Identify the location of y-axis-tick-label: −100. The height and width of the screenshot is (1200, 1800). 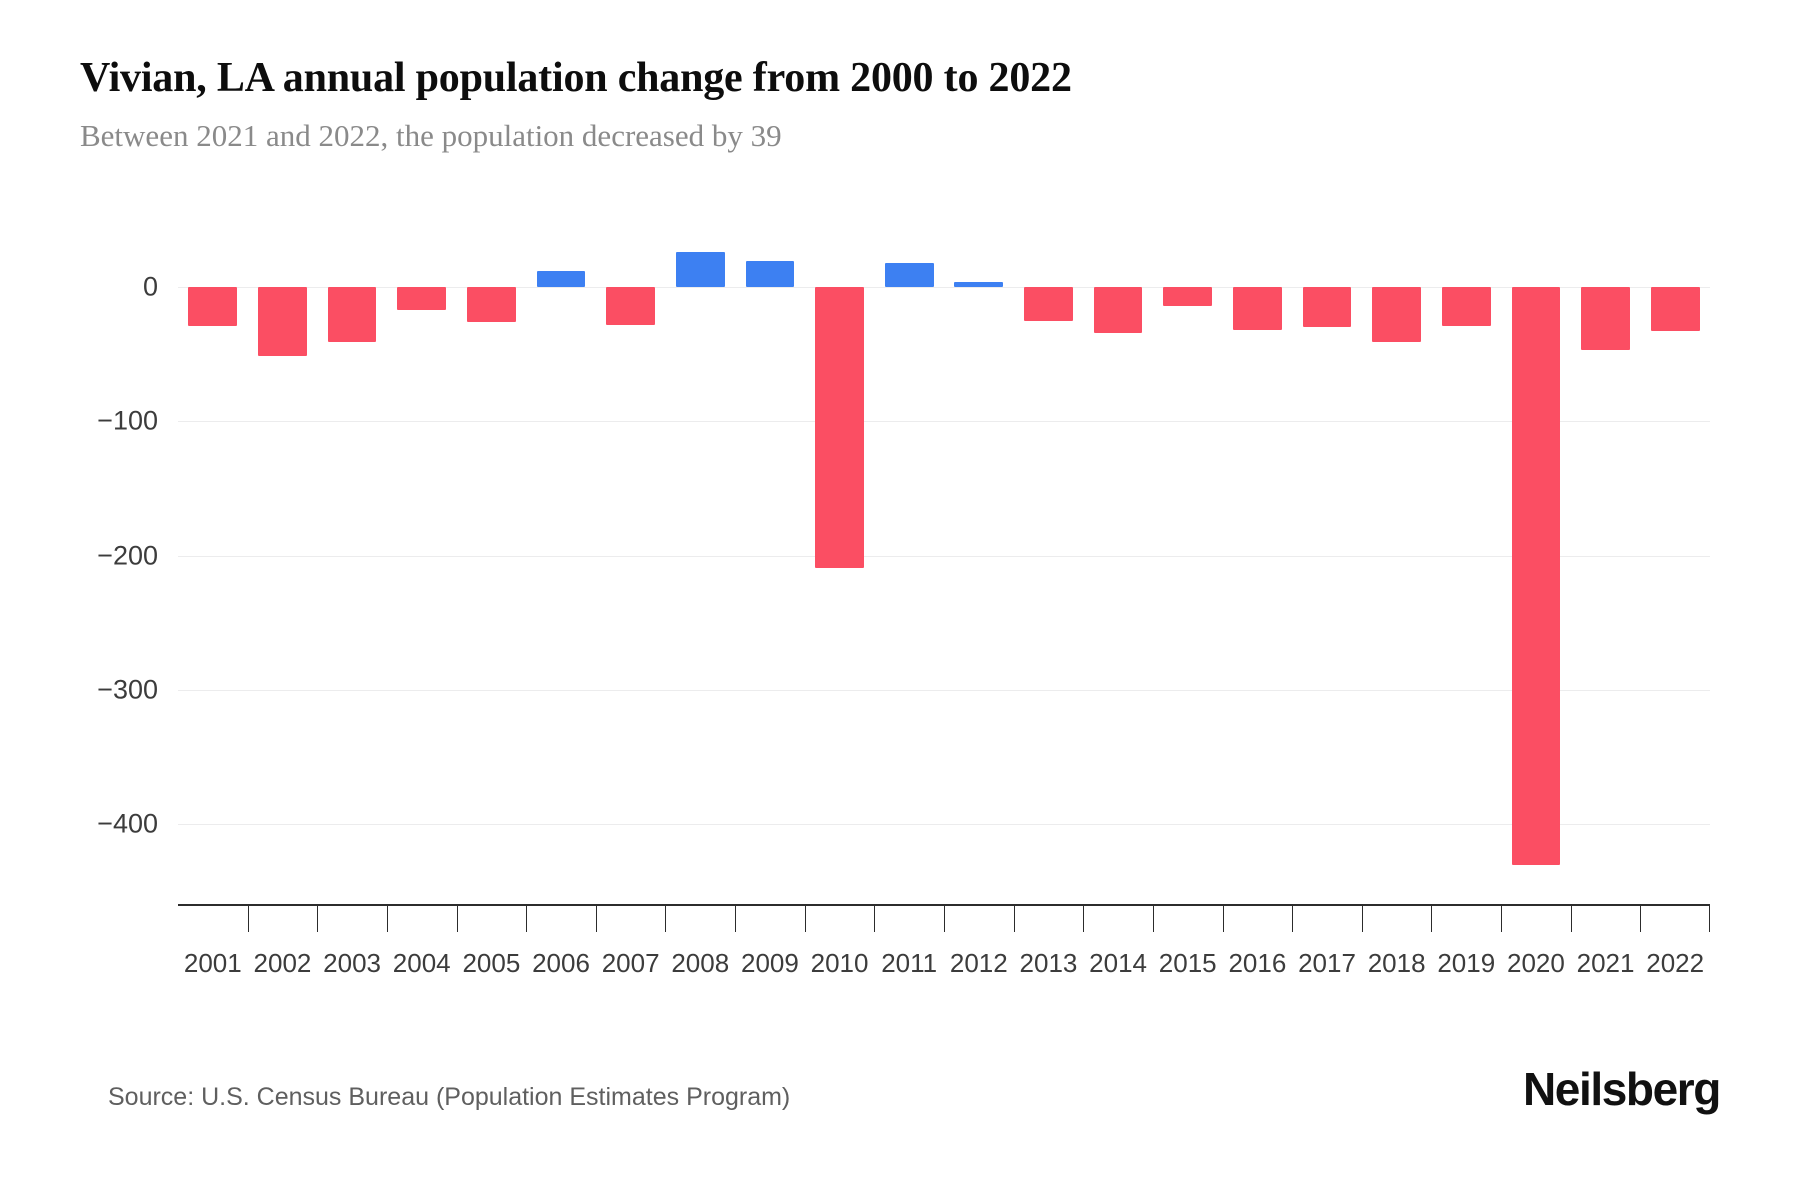
(127, 420).